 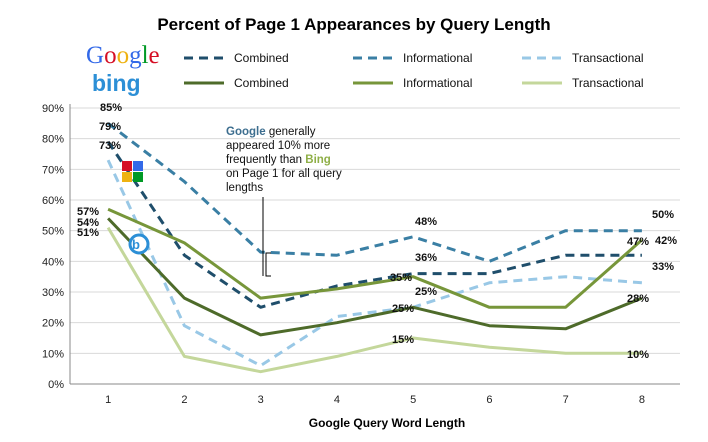 I want to click on data-label: 51%, so click(x=88, y=233).